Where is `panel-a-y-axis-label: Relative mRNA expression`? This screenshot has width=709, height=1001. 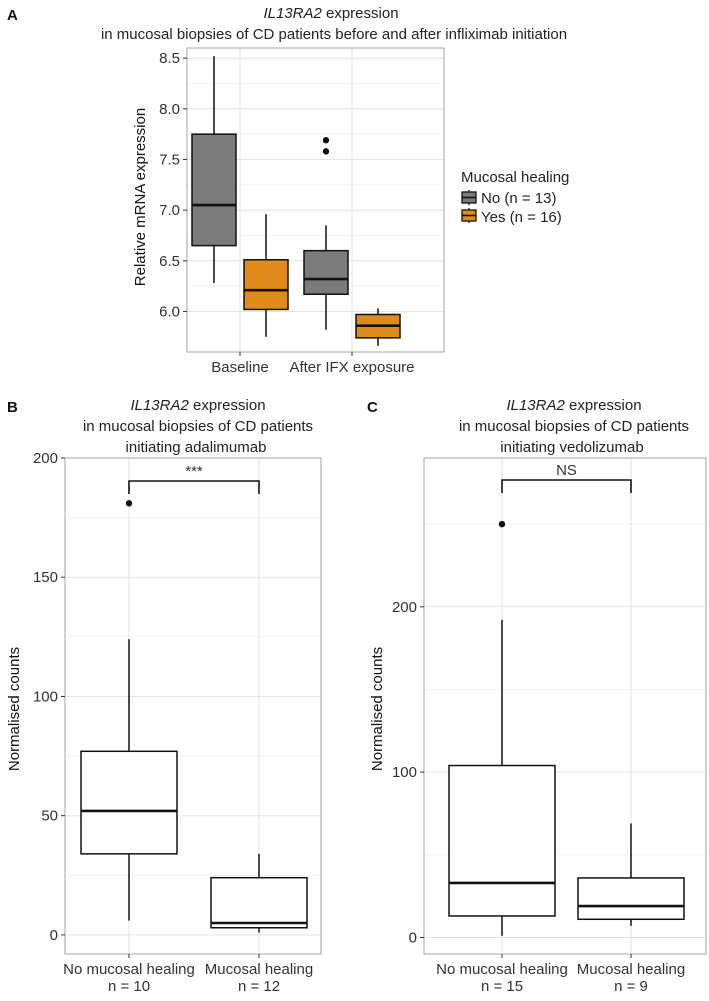
panel-a-y-axis-label: Relative mRNA expression is located at coordinates (140, 197).